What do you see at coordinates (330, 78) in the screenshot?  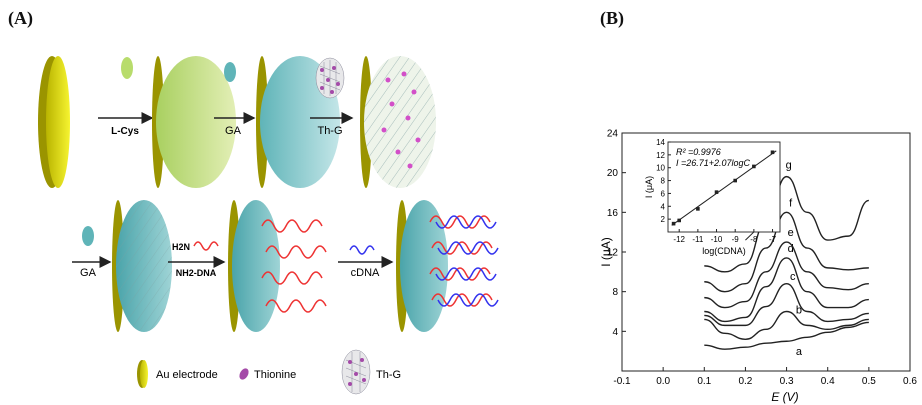 I see `th-g-nanocomposite-icon` at bounding box center [330, 78].